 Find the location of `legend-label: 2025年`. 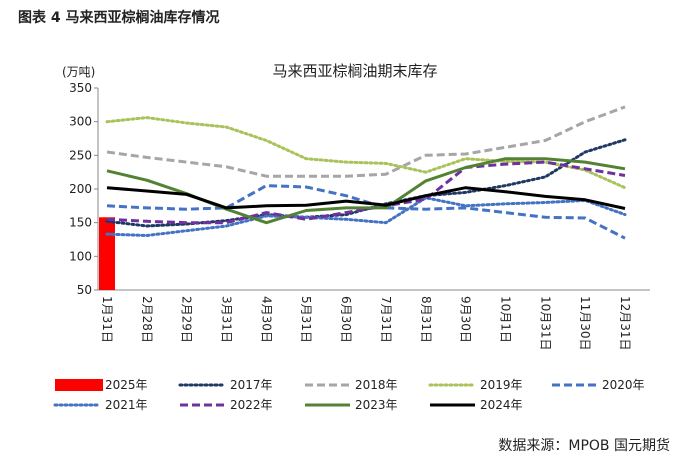

legend-label: 2025年 is located at coordinates (126, 385).